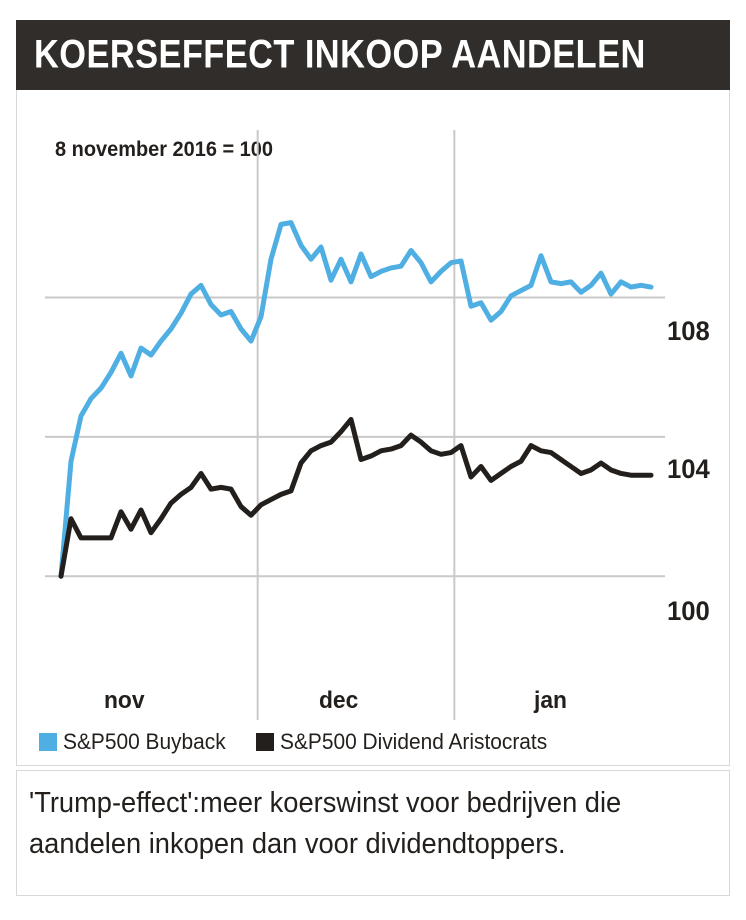 Image resolution: width=746 pixels, height=920 pixels. I want to click on page-title: KOERSEFFECT INKOOP AANDELEN, so click(340, 54).